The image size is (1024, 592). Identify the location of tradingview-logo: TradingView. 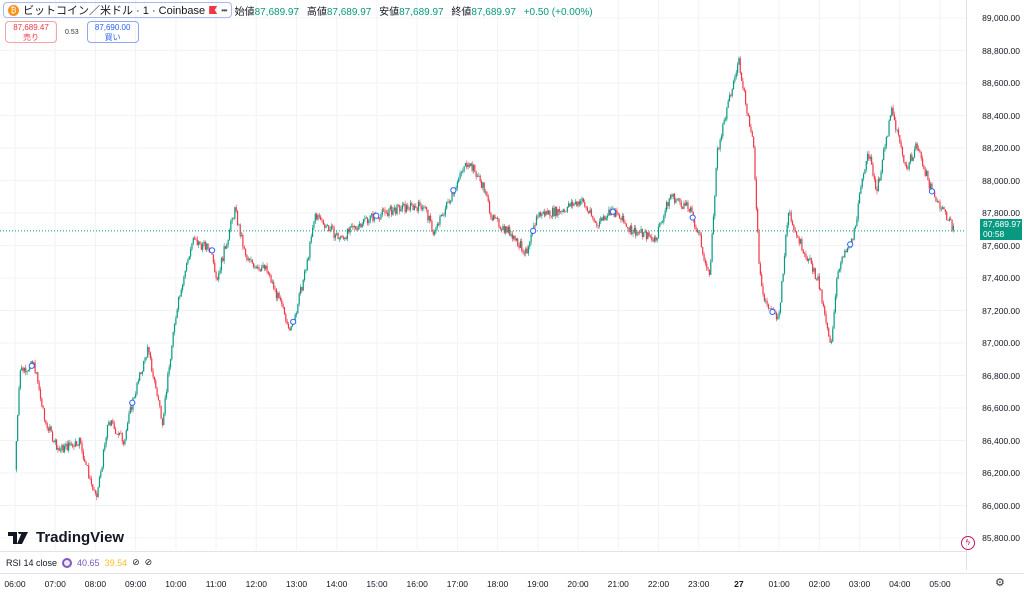
(66, 537).